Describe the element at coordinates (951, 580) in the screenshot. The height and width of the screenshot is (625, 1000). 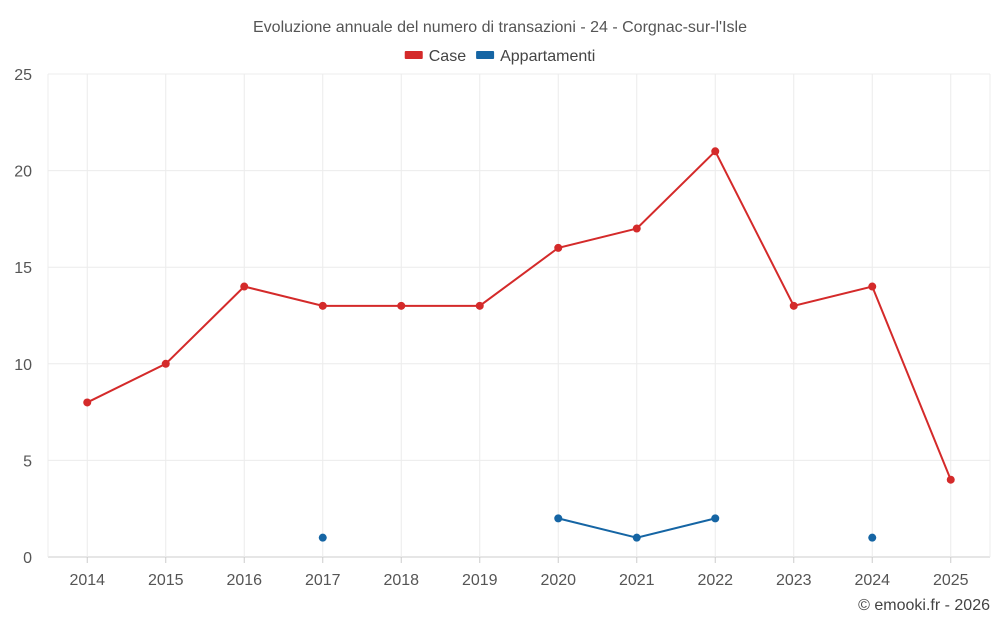
I see `x-tick-label: 2025` at that location.